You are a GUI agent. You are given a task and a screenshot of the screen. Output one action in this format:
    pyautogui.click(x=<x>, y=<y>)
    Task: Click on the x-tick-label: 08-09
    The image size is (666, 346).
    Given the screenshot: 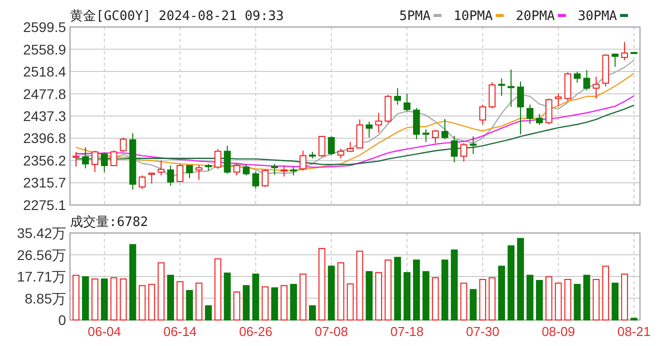 What is the action you would take?
    pyautogui.click(x=558, y=331)
    